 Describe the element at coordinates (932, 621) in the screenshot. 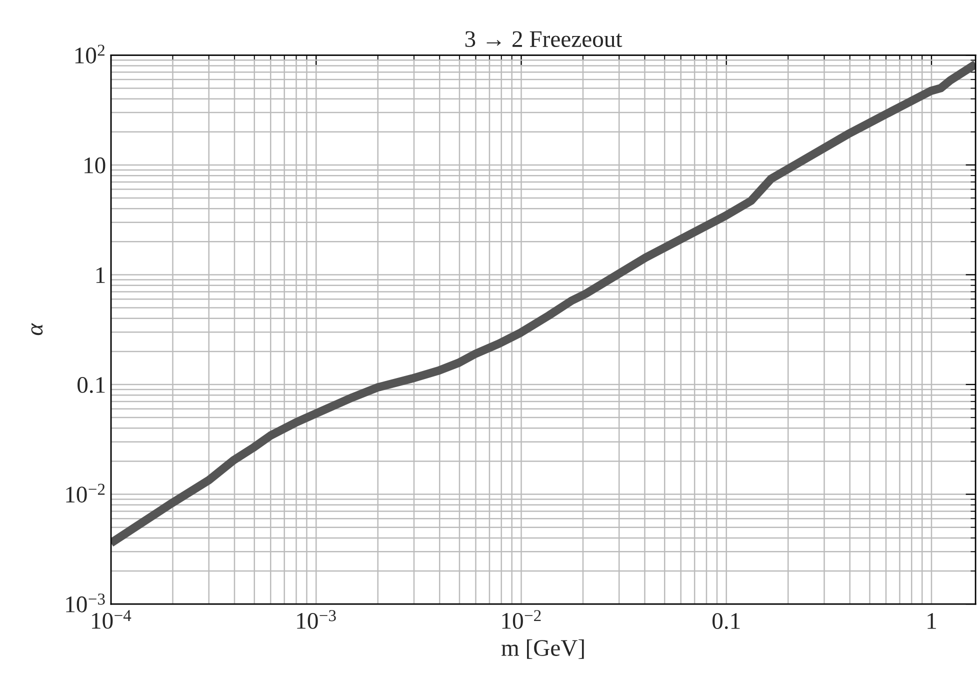

I see `x-tick-label: 1` at that location.